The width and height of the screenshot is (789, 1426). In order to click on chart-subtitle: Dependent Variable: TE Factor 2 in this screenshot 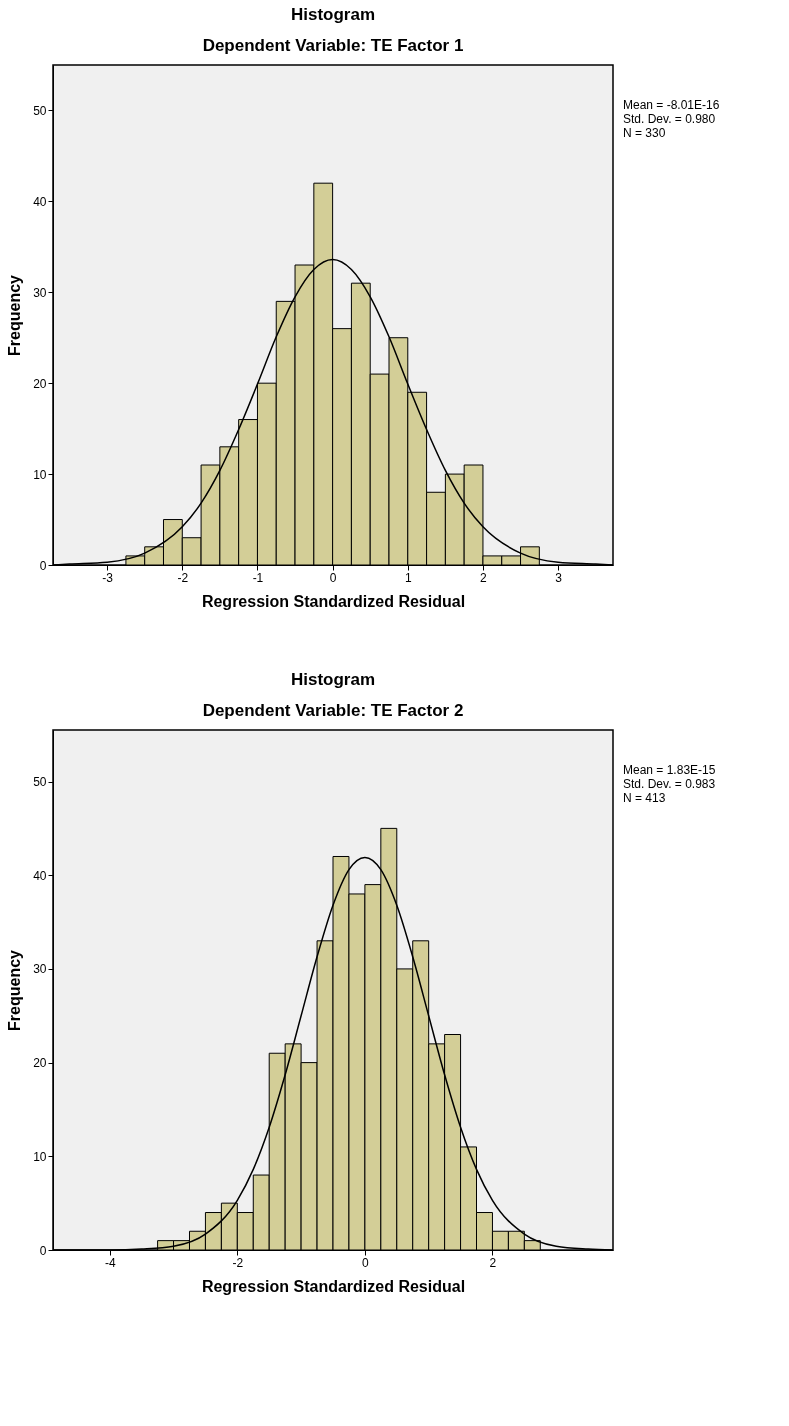, I will do `click(333, 710)`.